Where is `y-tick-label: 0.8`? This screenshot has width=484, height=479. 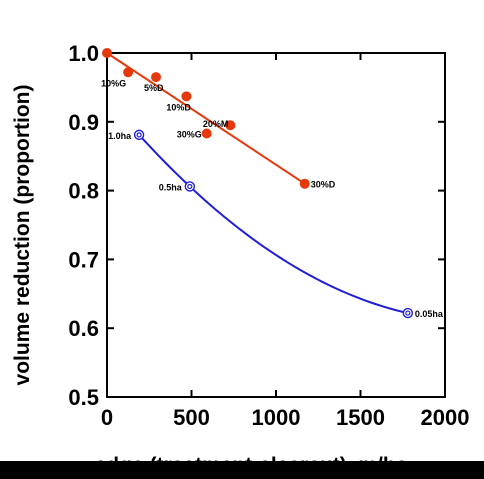 y-tick-label: 0.8 is located at coordinates (83, 191).